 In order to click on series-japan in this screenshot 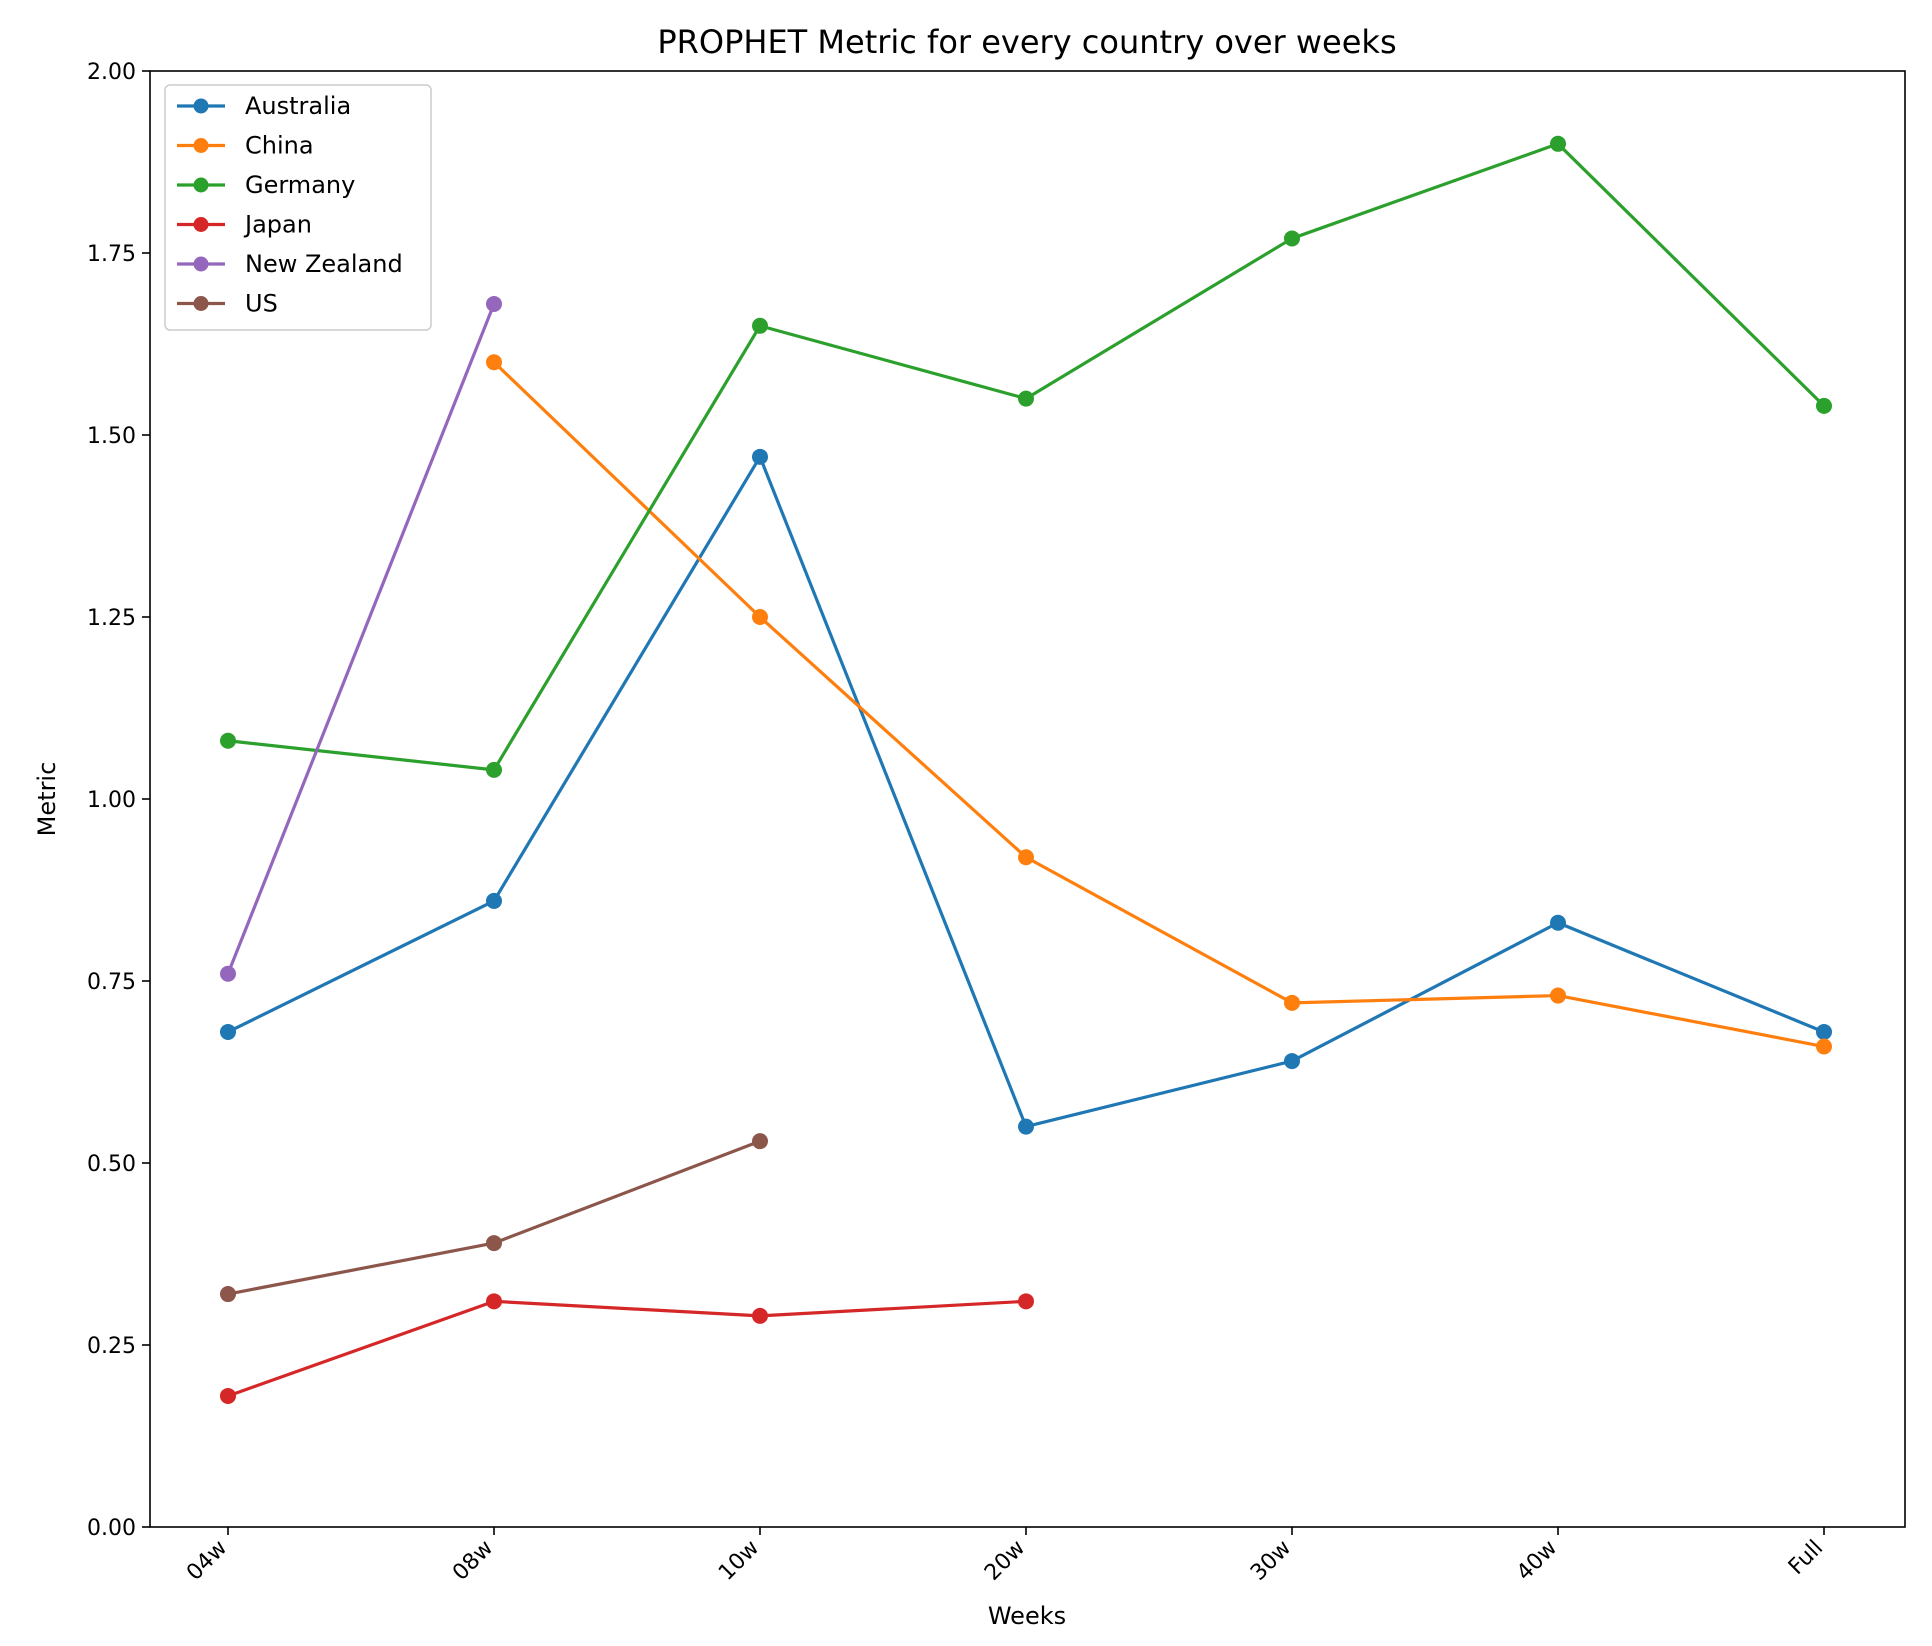, I will do `click(627, 1348)`.